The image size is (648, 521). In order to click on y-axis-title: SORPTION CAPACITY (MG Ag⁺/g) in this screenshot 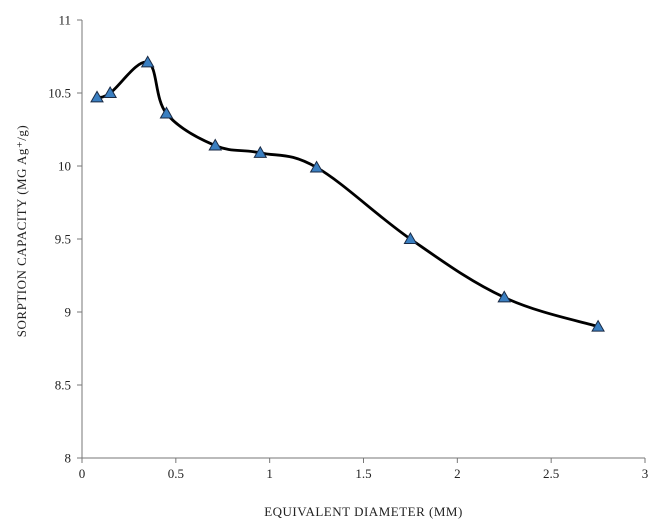, I will do `click(21, 231)`.